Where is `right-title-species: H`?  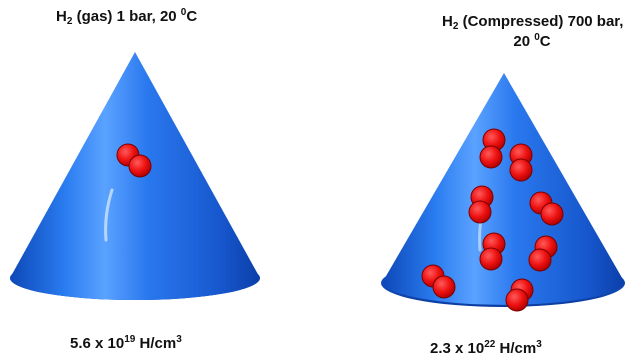
right-title-species: H is located at coordinates (447, 21).